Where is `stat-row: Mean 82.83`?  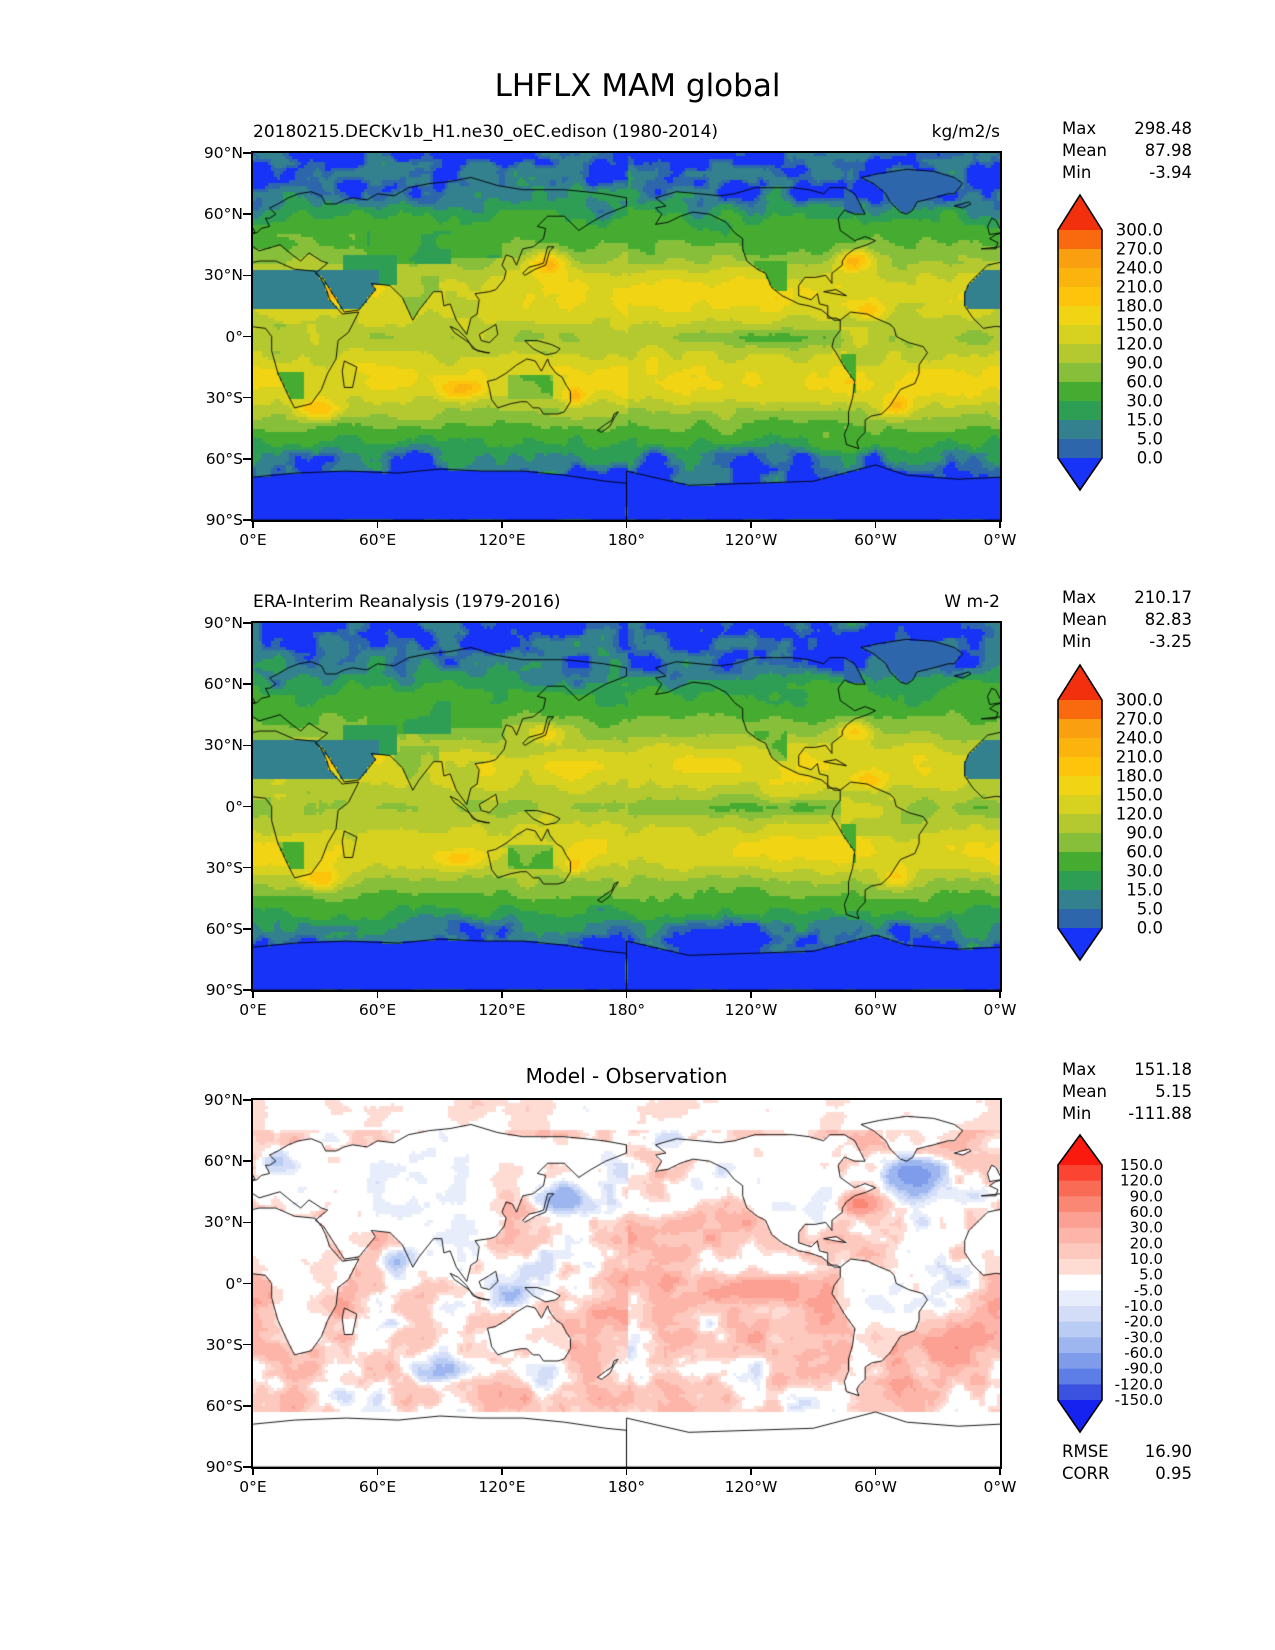
stat-row: Mean 82.83 is located at coordinates (1127, 620).